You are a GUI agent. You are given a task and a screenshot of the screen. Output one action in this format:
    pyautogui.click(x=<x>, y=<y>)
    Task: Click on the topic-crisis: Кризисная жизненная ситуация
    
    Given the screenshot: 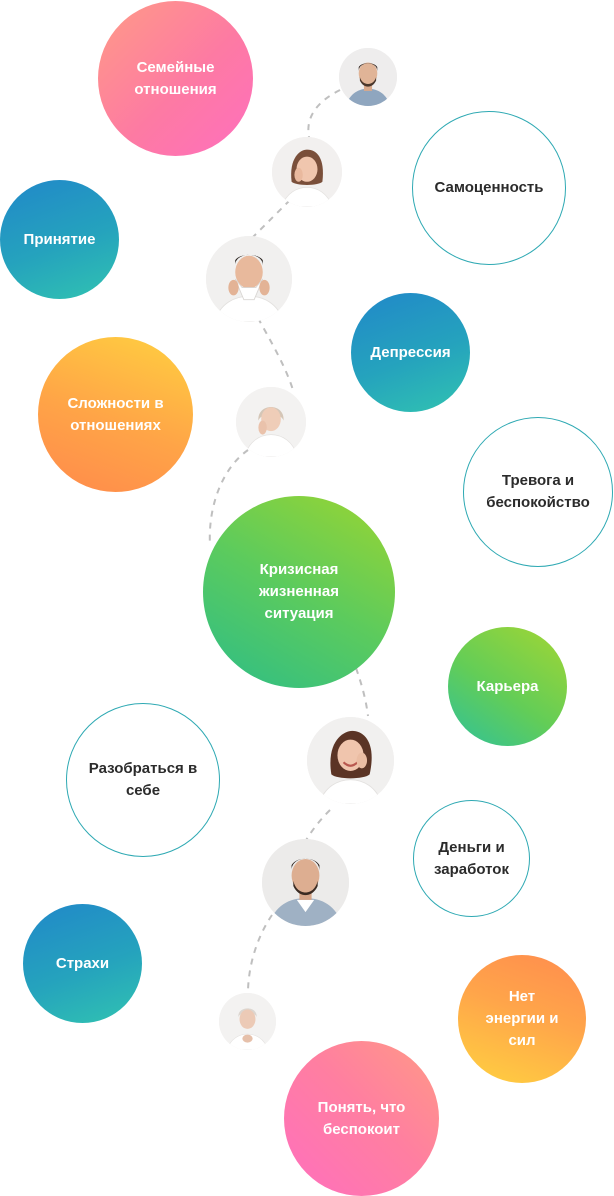 What is the action you would take?
    pyautogui.click(x=299, y=592)
    